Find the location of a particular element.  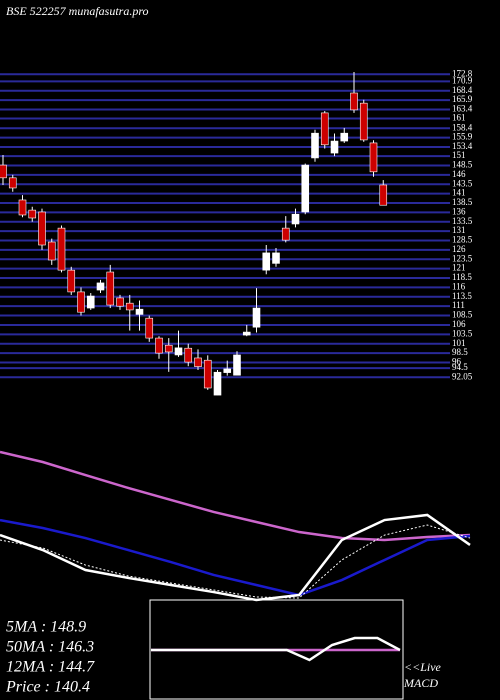

y-tick-label: 113.5 is located at coordinates (462, 296).